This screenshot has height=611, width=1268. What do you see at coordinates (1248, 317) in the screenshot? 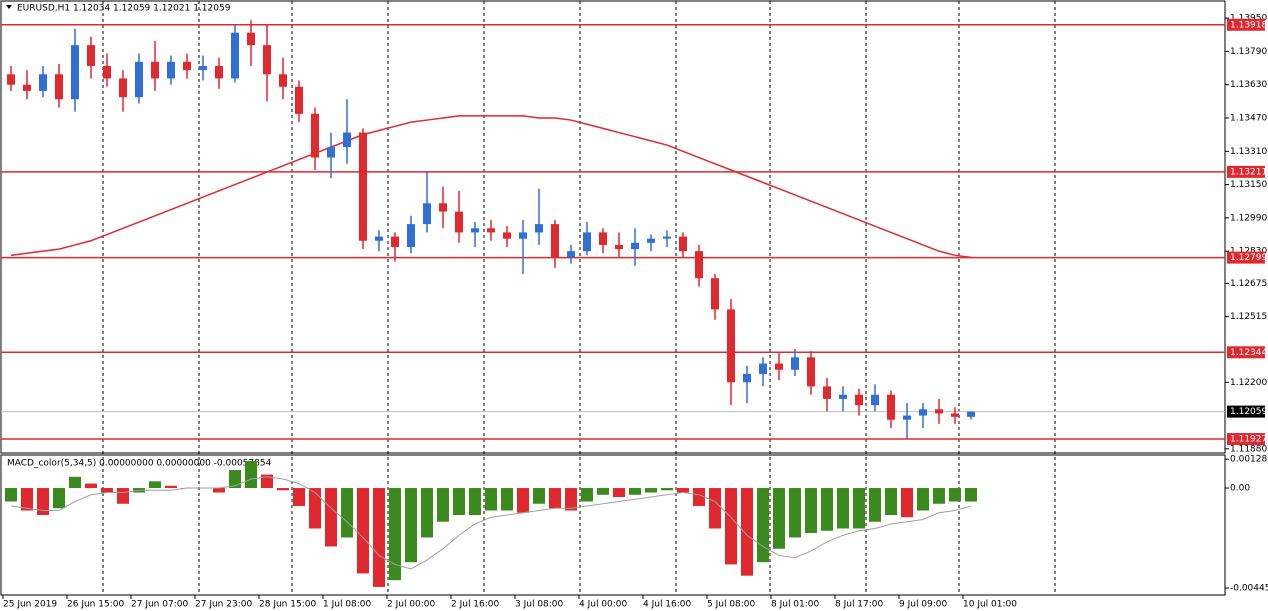
I see `y-tick-label: 1.12515` at bounding box center [1248, 317].